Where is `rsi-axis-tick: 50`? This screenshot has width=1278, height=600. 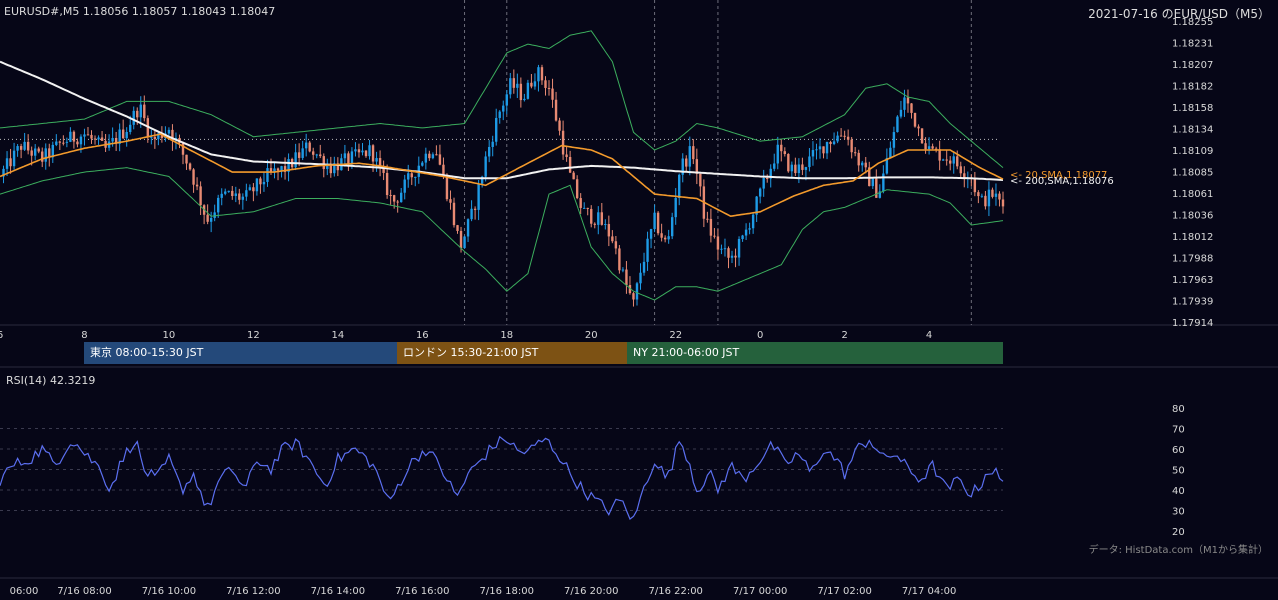 rsi-axis-tick: 50 is located at coordinates (1178, 471).